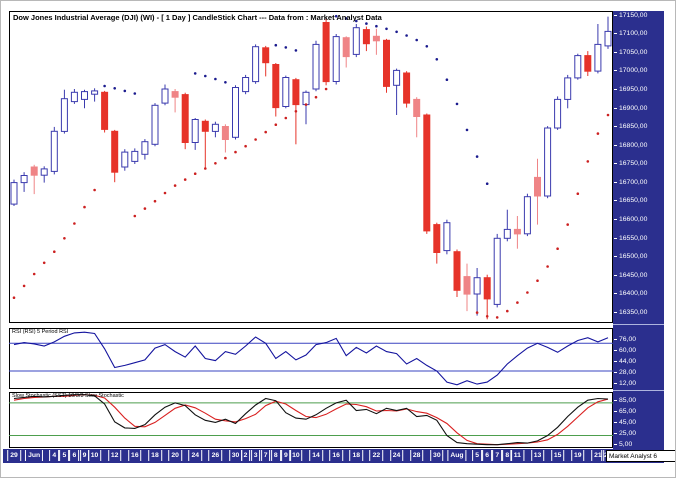 The width and height of the screenshot is (676, 478). I want to click on y-axis-tick-label: 5,00, so click(626, 444).